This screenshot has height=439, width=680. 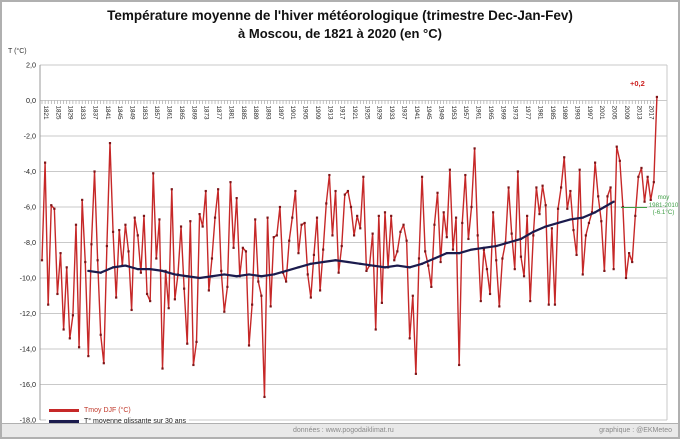 I want to click on svg-text: 1989, so click(x=564, y=113).